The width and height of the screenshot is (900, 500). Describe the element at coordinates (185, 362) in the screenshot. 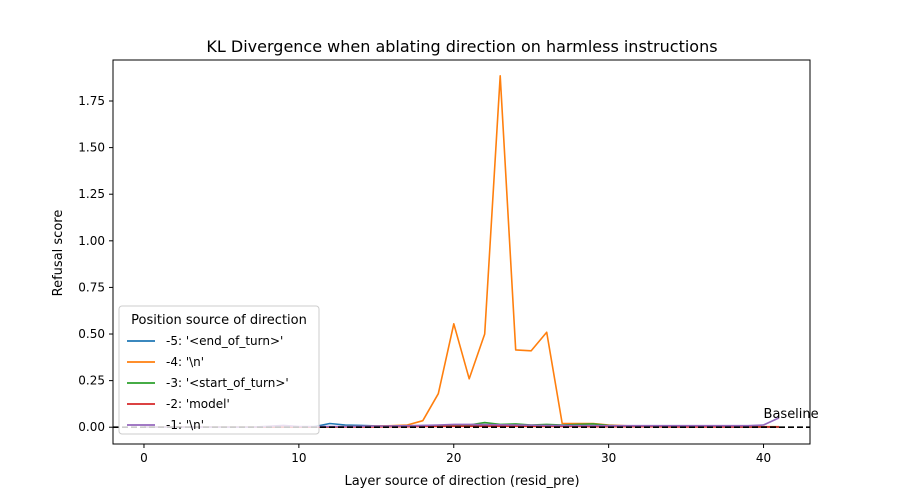

I see `legend-label: -4: '\n'` at that location.